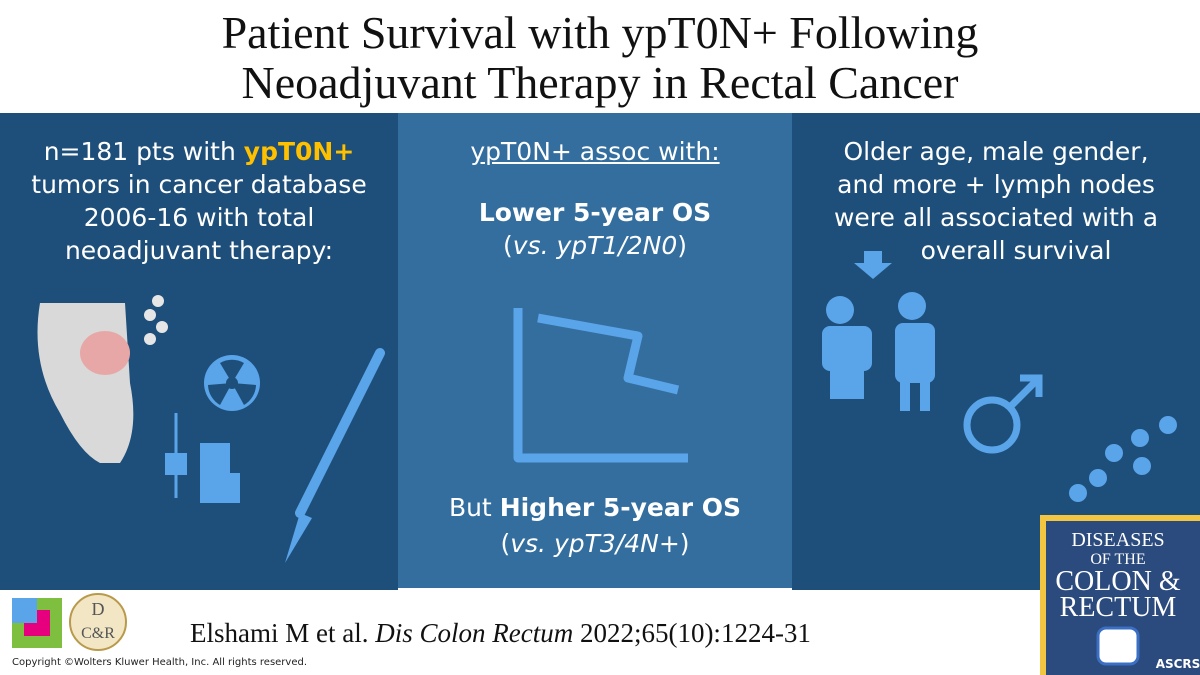  I want to click on text-line: n=181 pts with ypT0N+, so click(199, 151).